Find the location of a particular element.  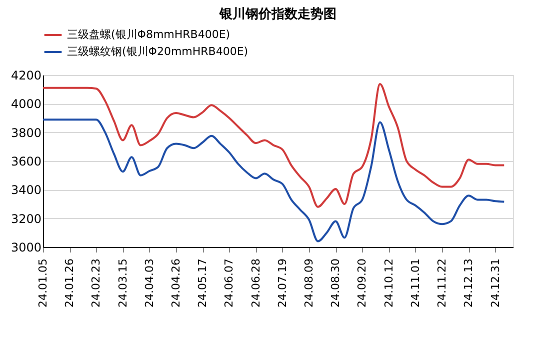

x-tick-label: 24.12.13 is located at coordinates (469, 283).